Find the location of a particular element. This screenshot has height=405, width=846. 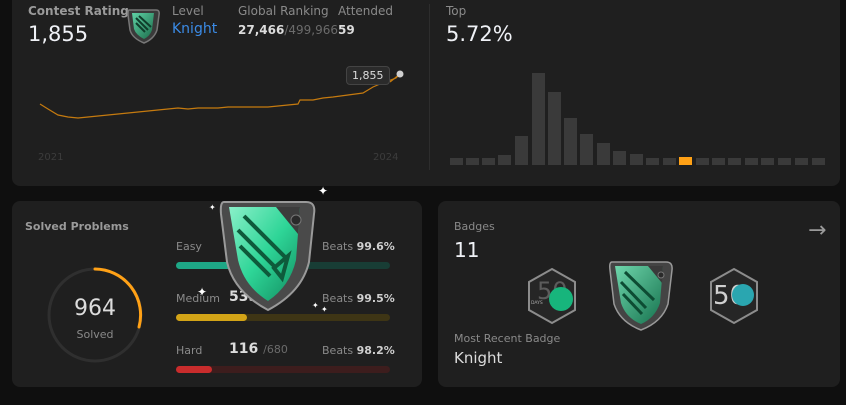

badge-50-days-green-icon: 50 DAYS is located at coordinates (552, 296).